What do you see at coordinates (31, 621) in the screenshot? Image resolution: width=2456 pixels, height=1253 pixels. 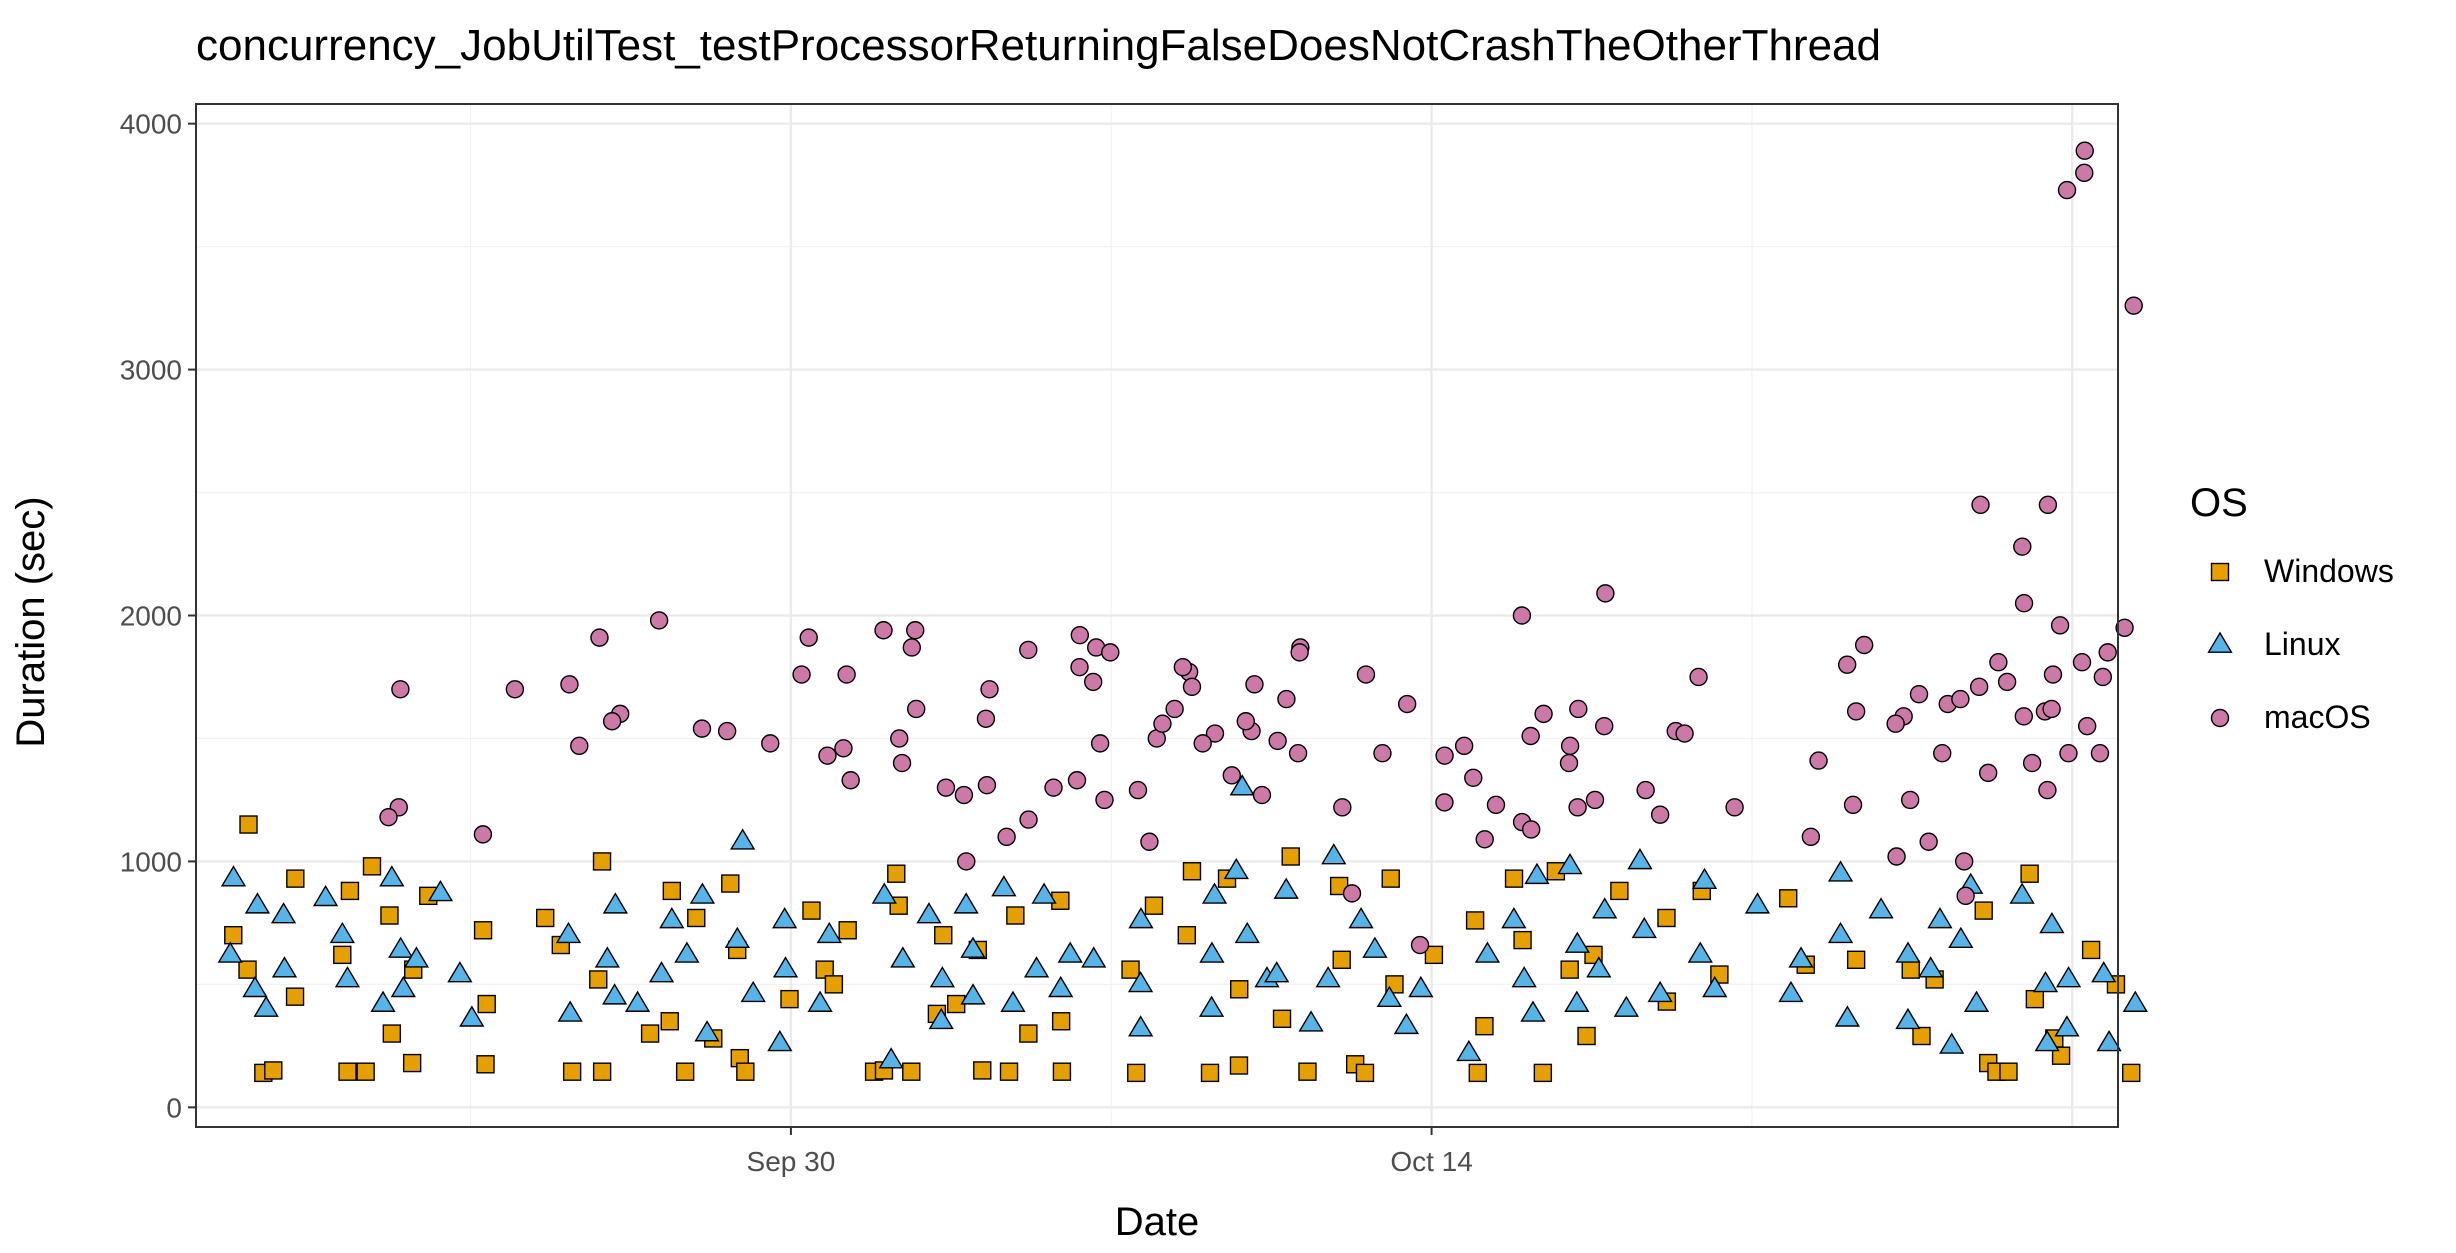 I see `y-axis-label: Duration (sec)` at bounding box center [31, 621].